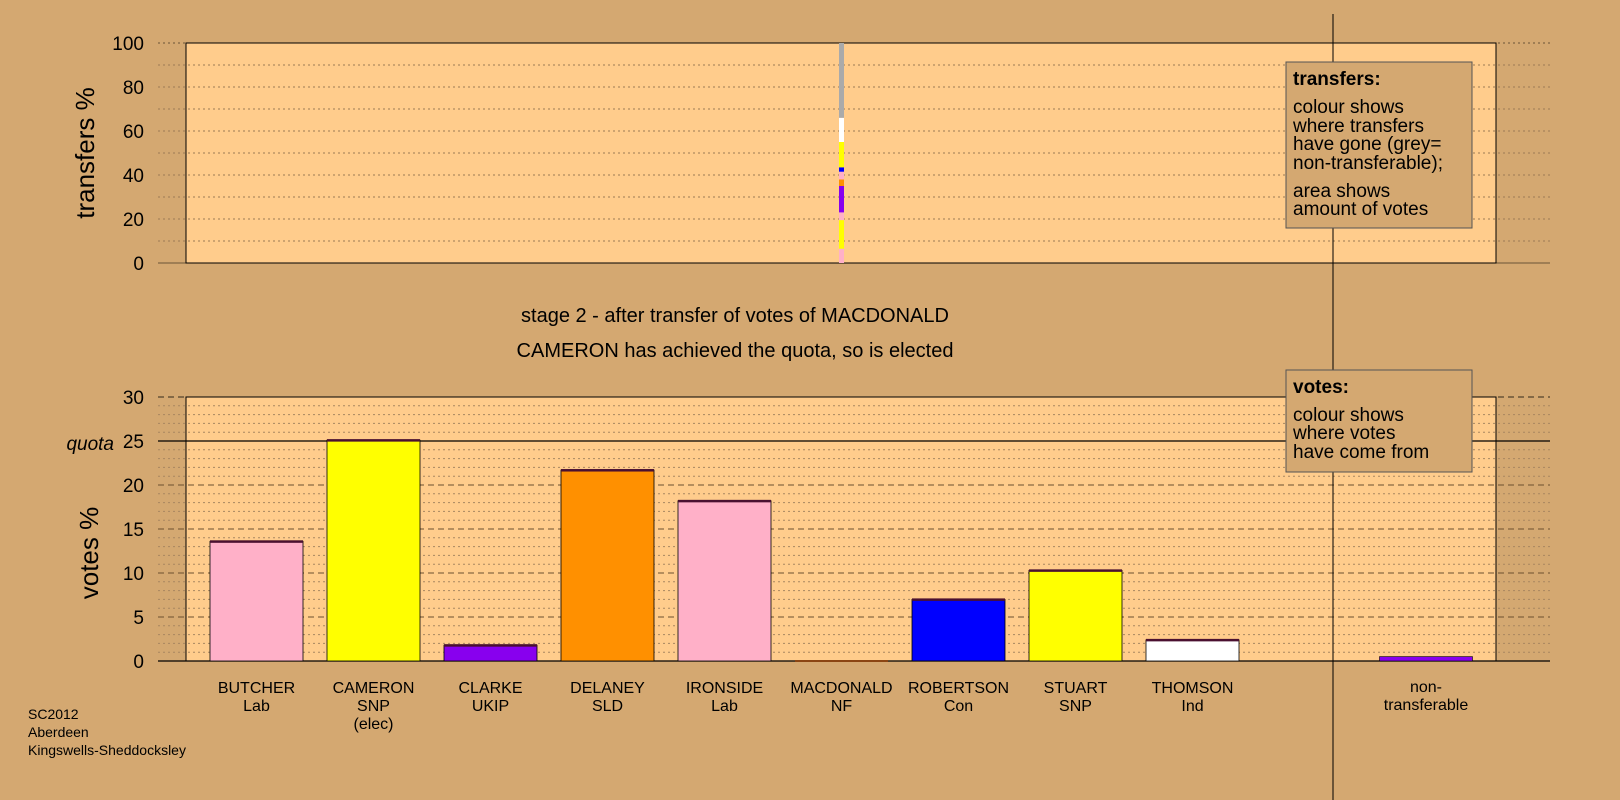  What do you see at coordinates (128, 44) in the screenshot?
I see `transfers-tick-label: 100` at bounding box center [128, 44].